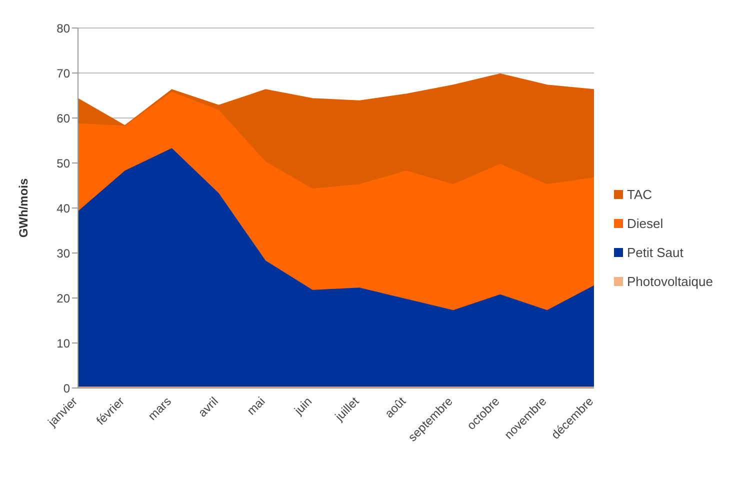  I want to click on legend-label: Petit Saut, so click(655, 252).